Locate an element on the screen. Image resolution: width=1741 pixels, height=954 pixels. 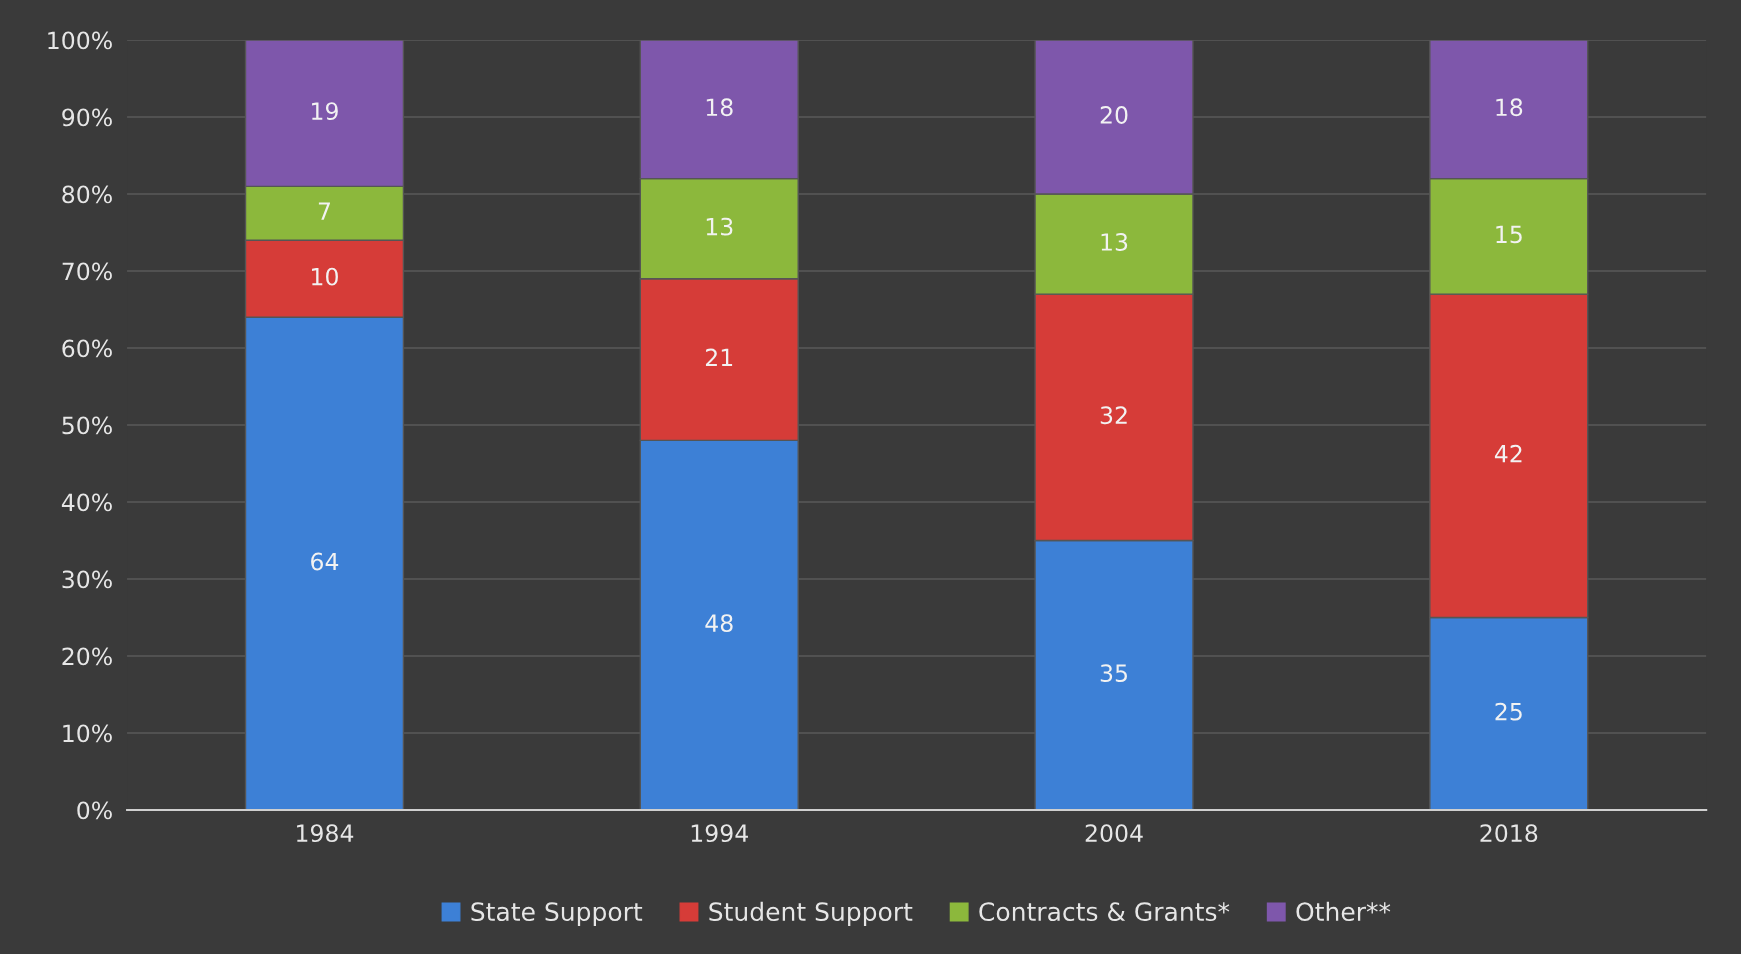
data-label: 7 is located at coordinates (324, 211).